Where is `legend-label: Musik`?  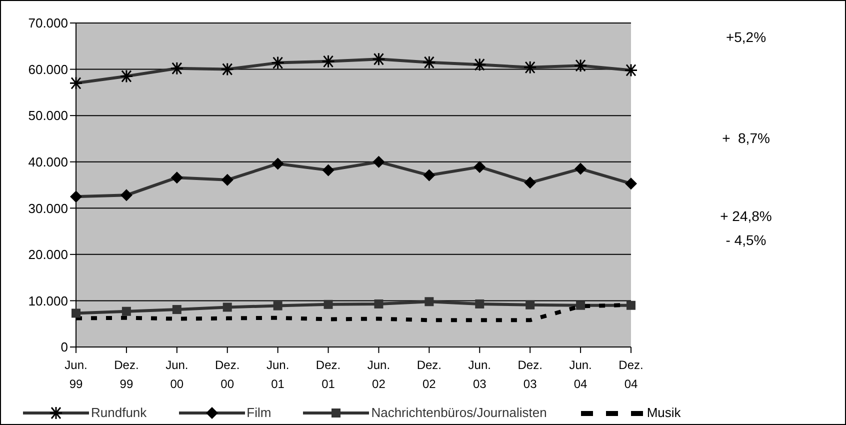 legend-label: Musik is located at coordinates (663, 412).